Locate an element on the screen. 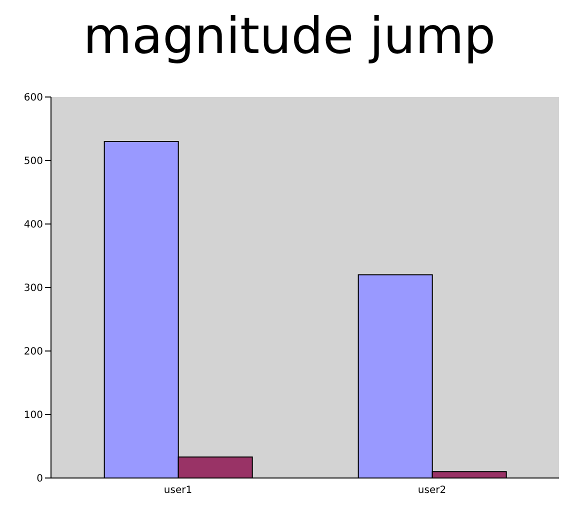  y-tick-label: 0 is located at coordinates (39, 479).